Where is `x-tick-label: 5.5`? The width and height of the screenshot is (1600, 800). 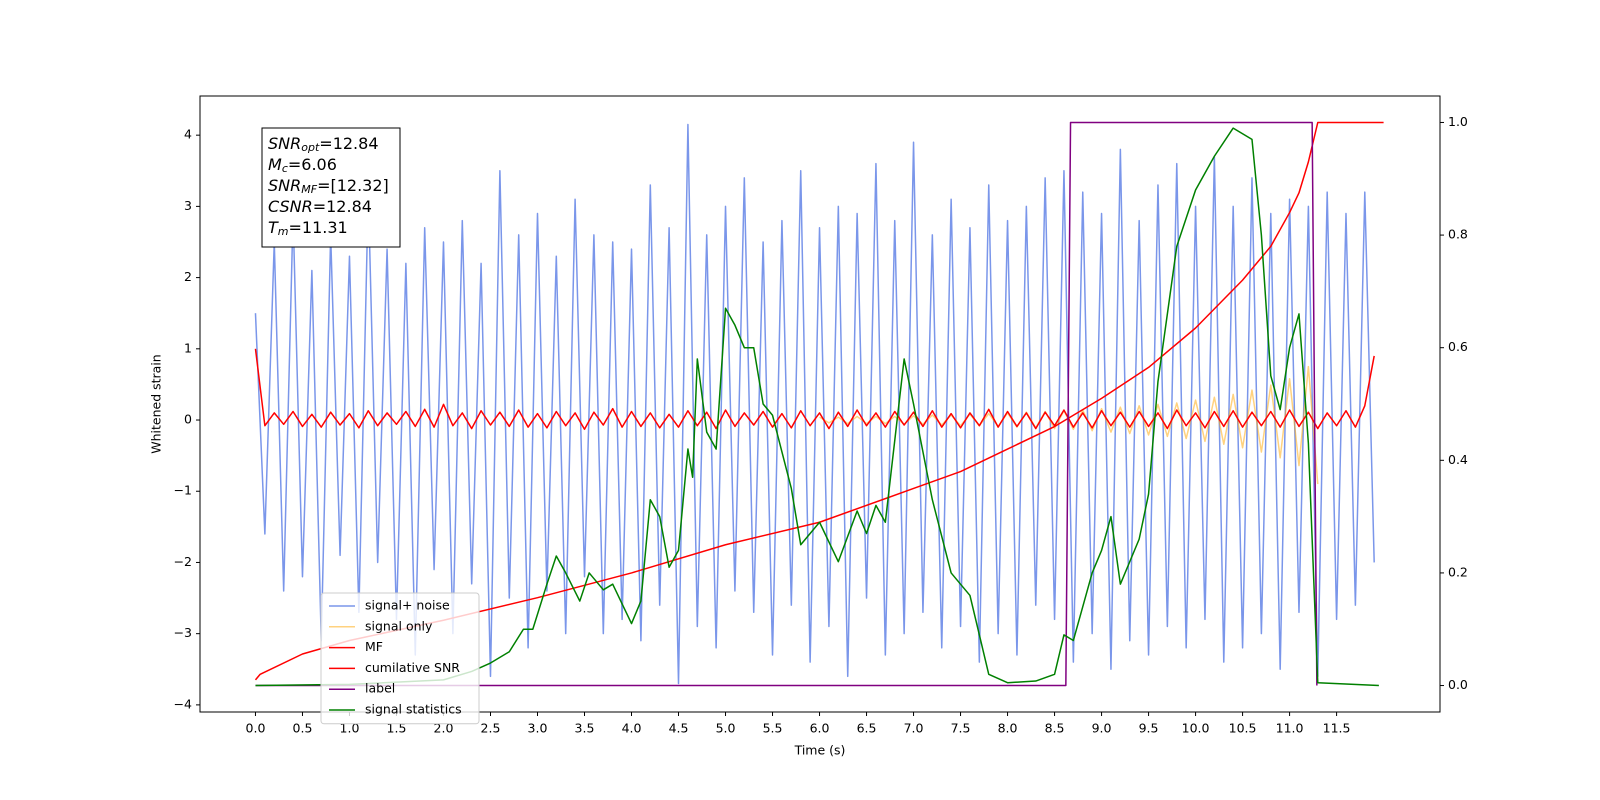 x-tick-label: 5.5 is located at coordinates (773, 728).